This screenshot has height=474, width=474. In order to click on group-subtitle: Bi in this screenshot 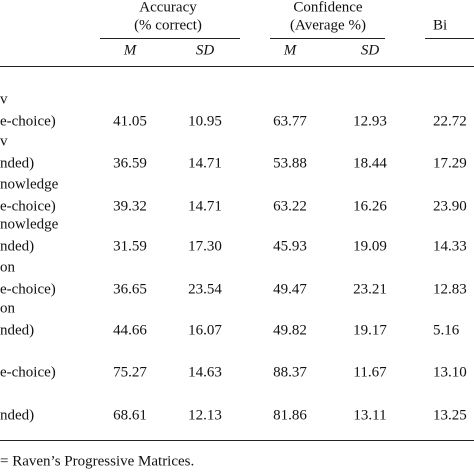, I will do `click(440, 25)`.